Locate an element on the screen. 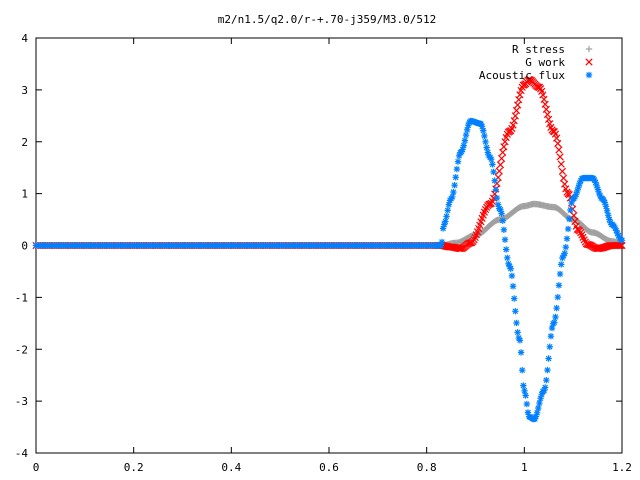 The width and height of the screenshot is (640, 480). chart-title: m2/n1.5/q2.0/r-+.70-j359/M3.0/512 is located at coordinates (327, 19).